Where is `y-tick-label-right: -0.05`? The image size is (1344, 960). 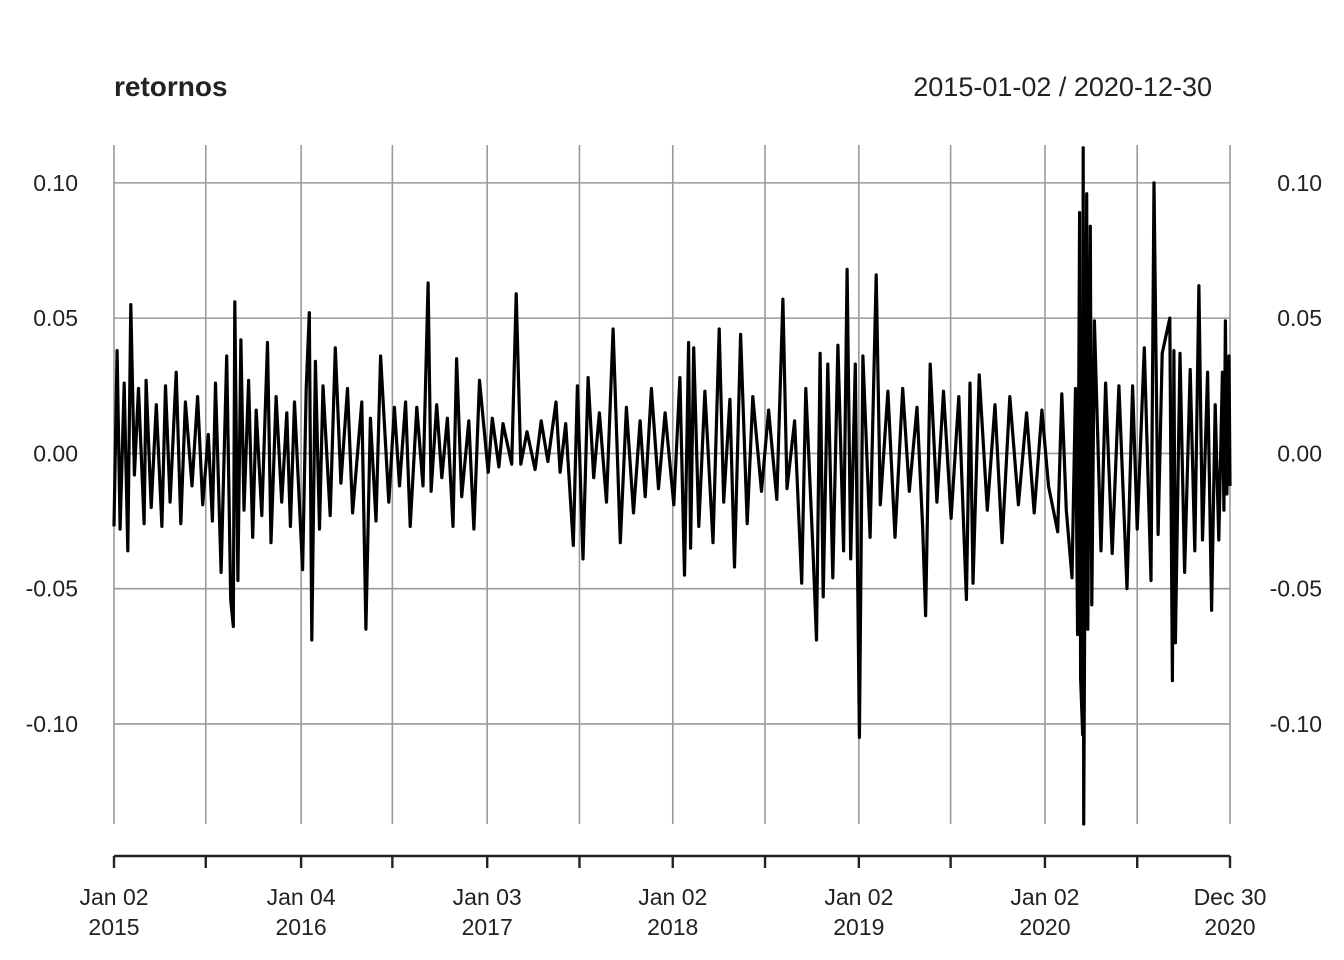
y-tick-label-right: -0.05 is located at coordinates (1296, 589).